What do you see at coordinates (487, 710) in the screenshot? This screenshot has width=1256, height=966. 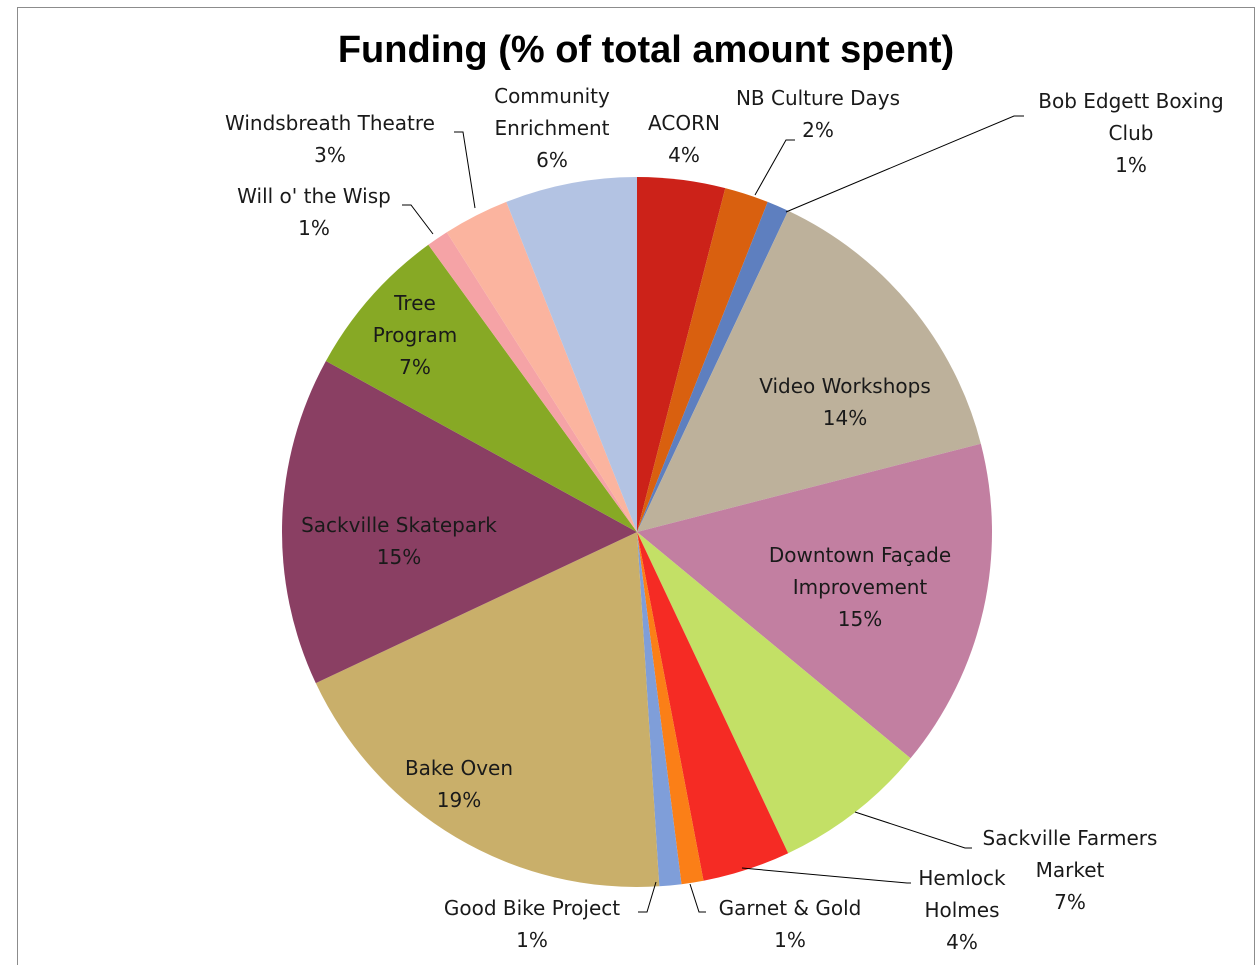 I see `pie-slice-bake-oven` at bounding box center [487, 710].